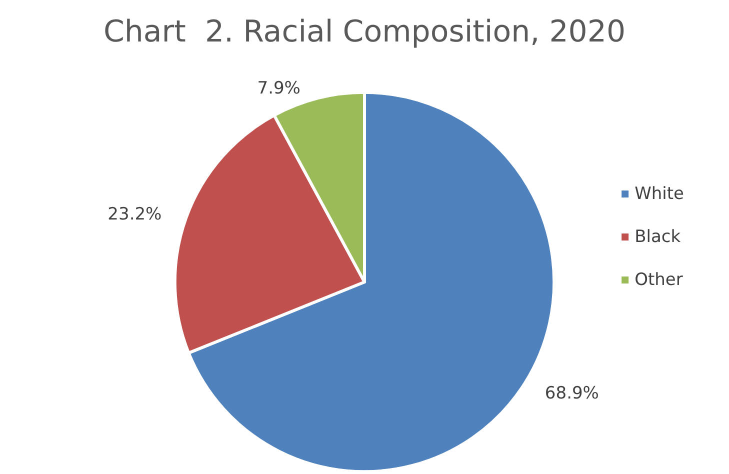 The width and height of the screenshot is (729, 474). What do you see at coordinates (135, 214) in the screenshot?
I see `data-label: 23.2%` at bounding box center [135, 214].